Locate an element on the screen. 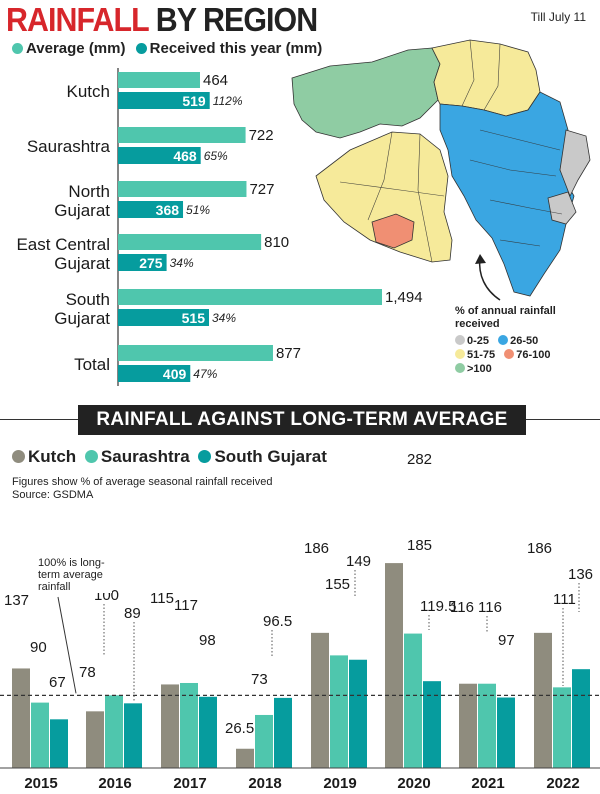 The height and width of the screenshot is (794, 600). bar-kutch-2022 is located at coordinates (543, 700).